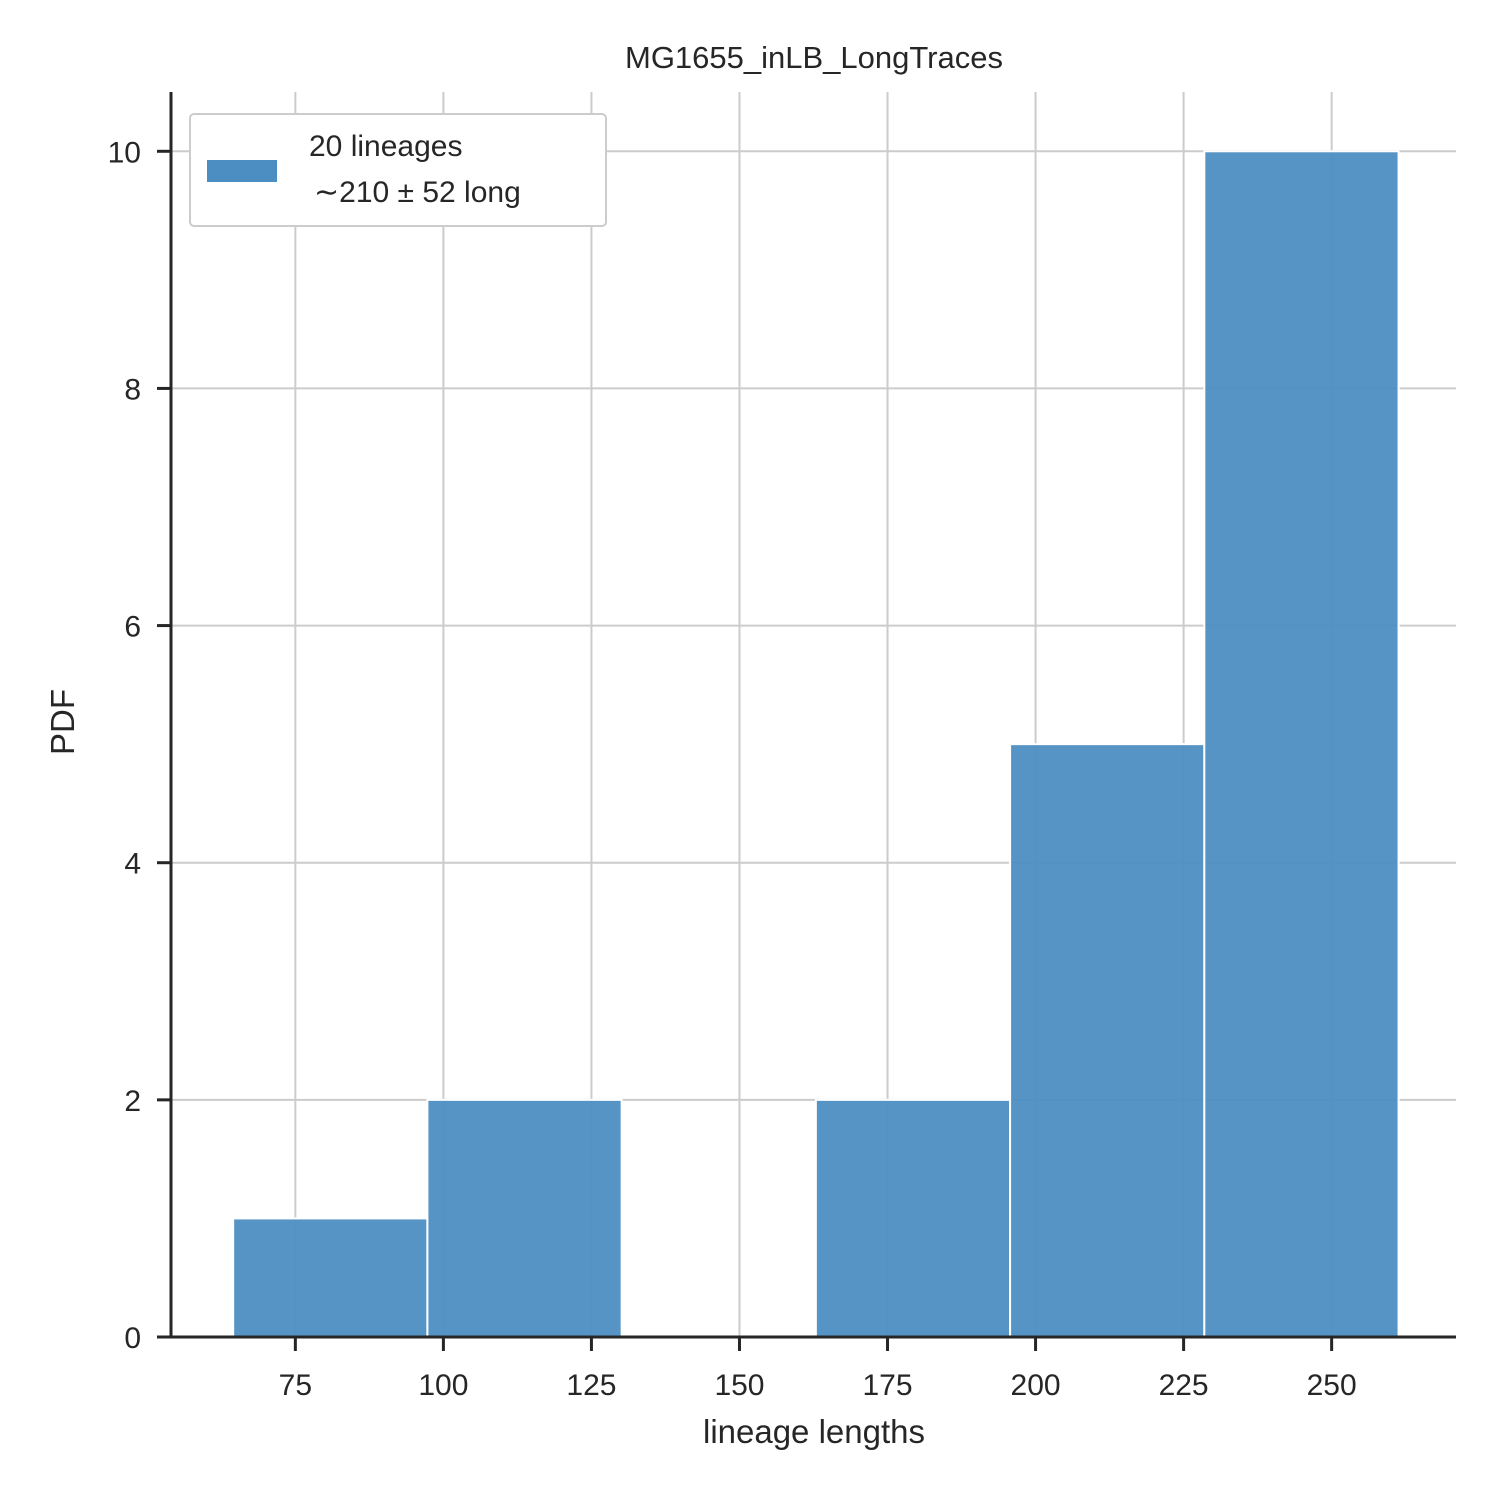  I want to click on y-tick-label: 10, so click(124, 152).